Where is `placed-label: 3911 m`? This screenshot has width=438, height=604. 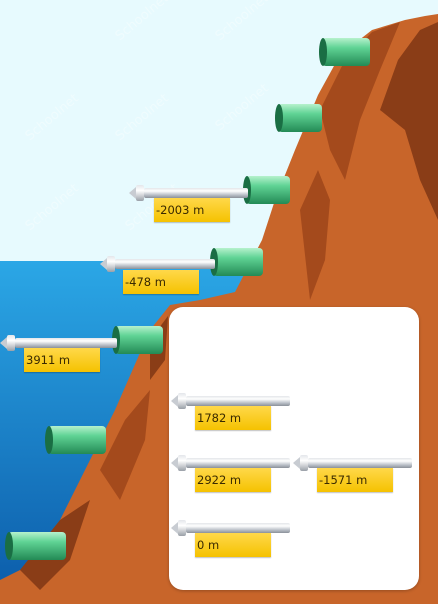 placed-label: 3911 m is located at coordinates (62, 360).